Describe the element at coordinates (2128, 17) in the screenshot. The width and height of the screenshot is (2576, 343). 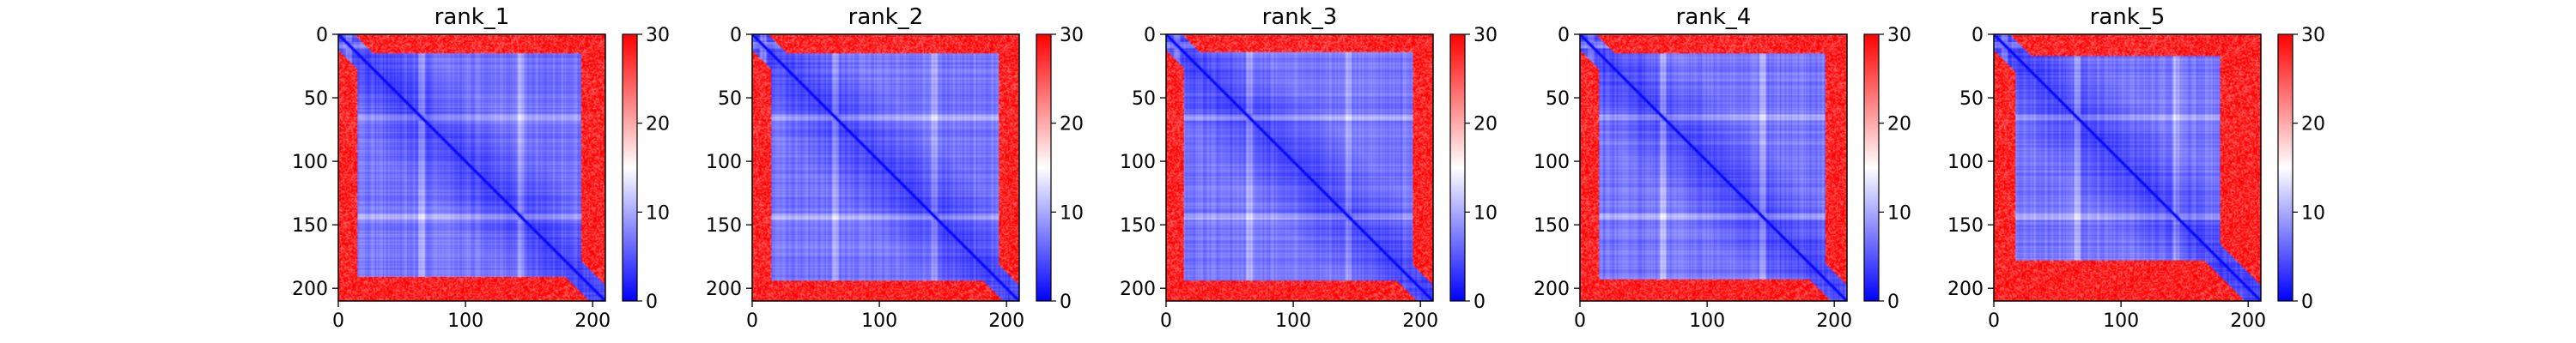
I see `panel-title: rank_5` at that location.